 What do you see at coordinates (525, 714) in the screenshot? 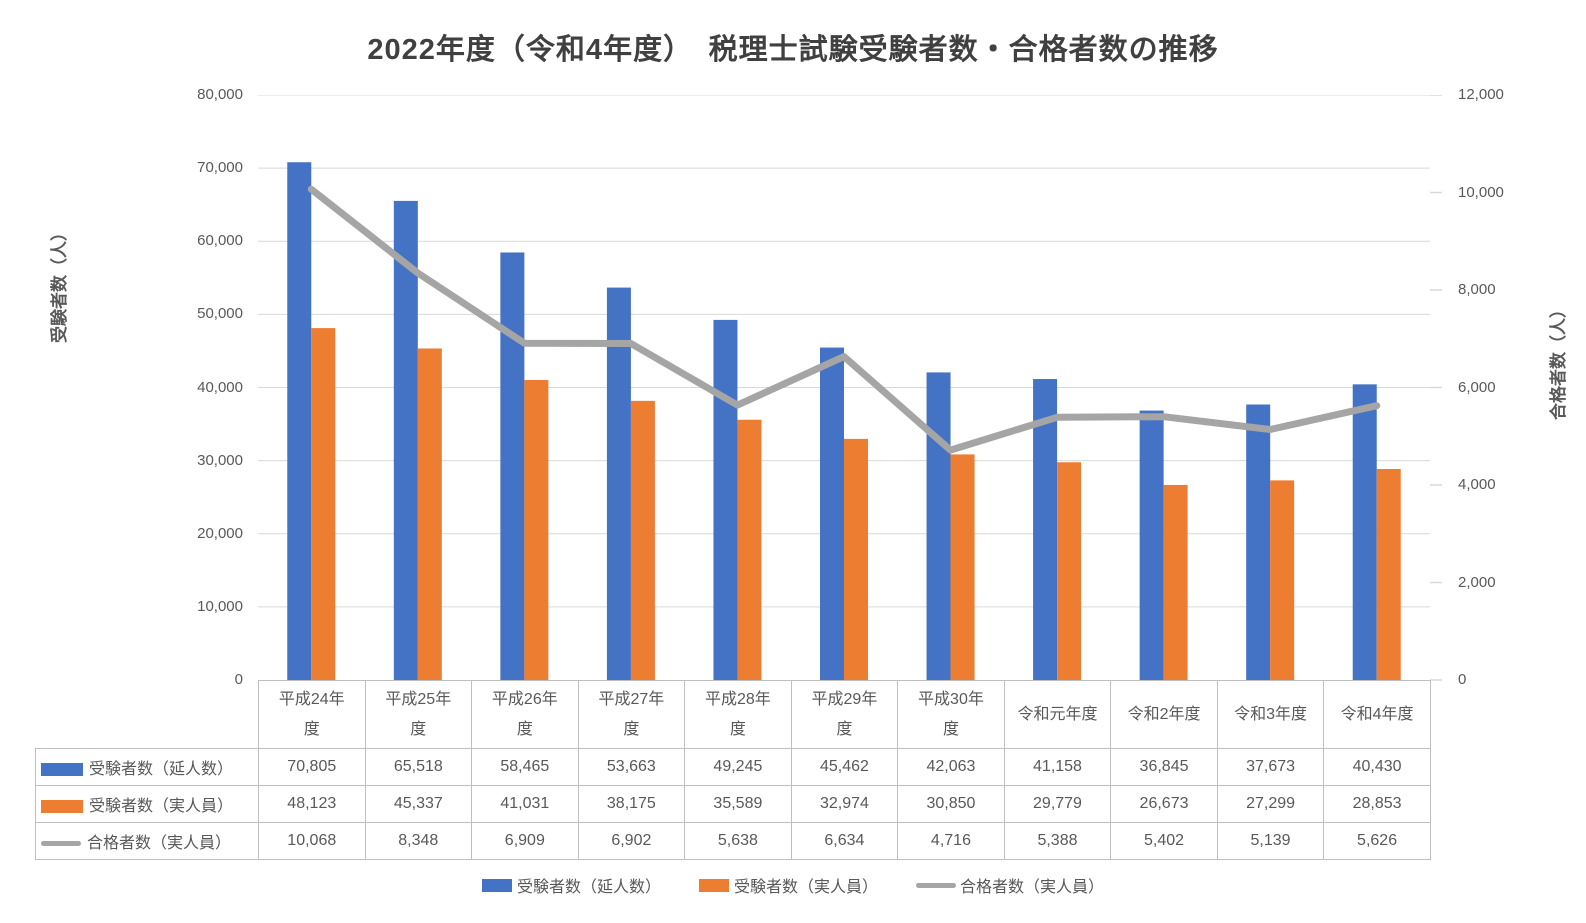
I see `category-header-cell: 平成26年 度` at bounding box center [525, 714].